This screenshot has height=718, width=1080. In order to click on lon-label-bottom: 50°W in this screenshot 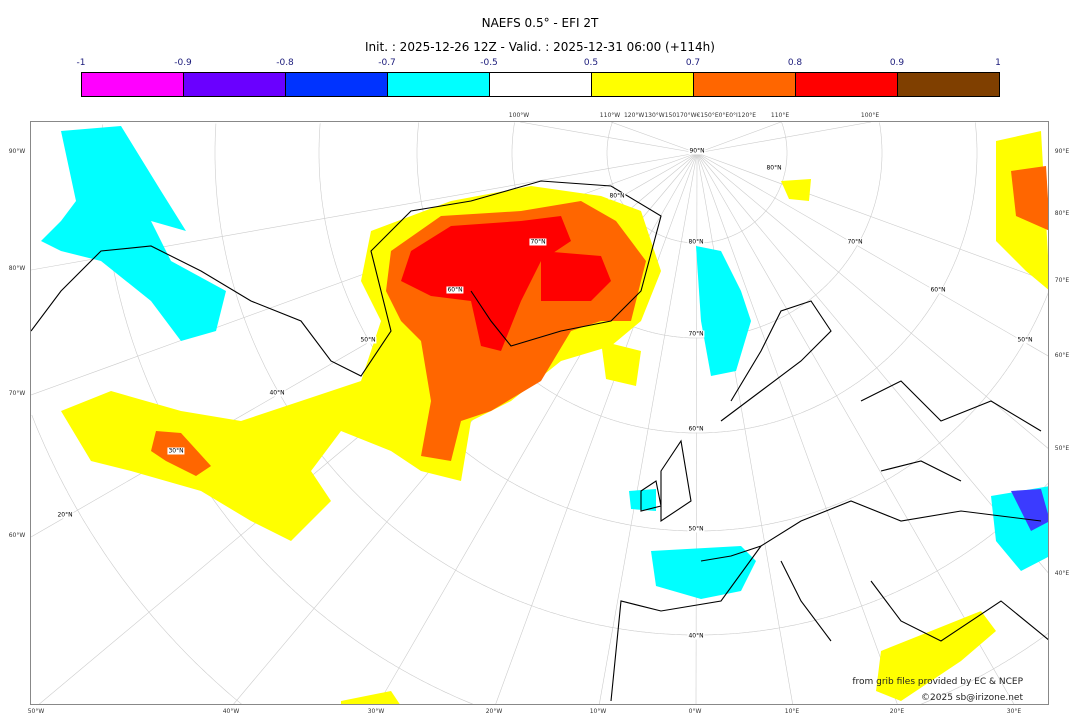, I will do `click(36, 711)`.